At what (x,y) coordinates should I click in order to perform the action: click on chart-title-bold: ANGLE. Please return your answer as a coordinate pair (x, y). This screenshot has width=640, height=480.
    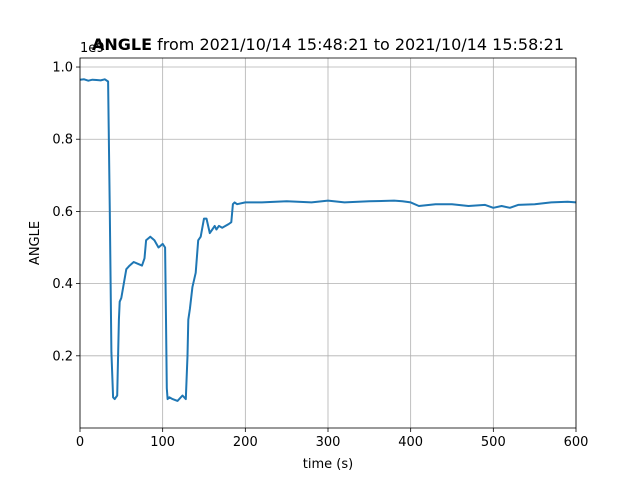
    Looking at the image, I should click on (122, 44).